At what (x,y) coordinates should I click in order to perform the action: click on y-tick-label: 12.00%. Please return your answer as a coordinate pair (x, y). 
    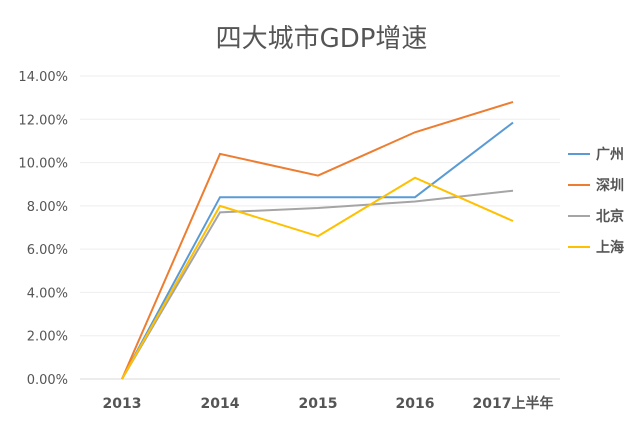
    Looking at the image, I should click on (43, 120).